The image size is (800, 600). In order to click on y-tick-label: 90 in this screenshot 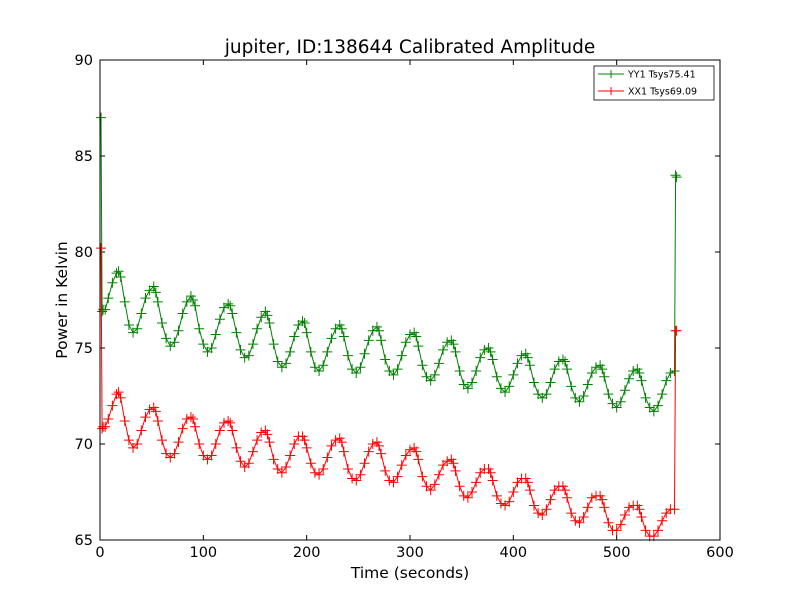, I will do `click(84, 61)`.